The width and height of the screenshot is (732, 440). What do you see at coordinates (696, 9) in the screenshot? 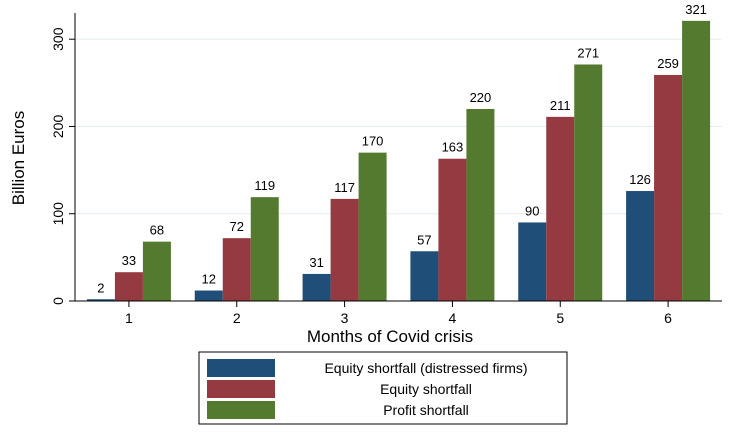
I see `data-label: 321` at bounding box center [696, 9].